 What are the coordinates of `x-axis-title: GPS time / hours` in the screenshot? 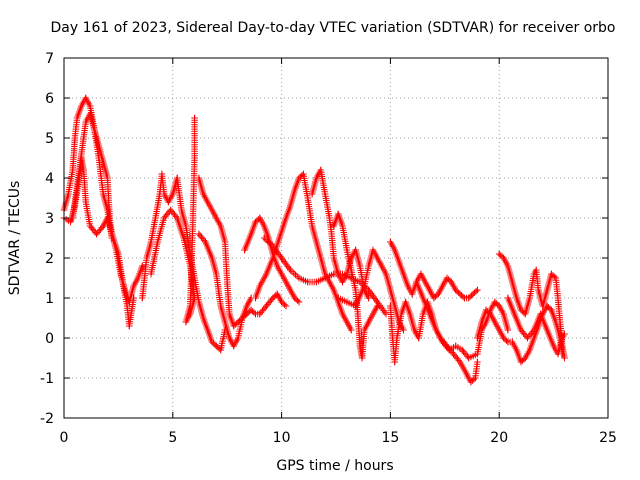 It's located at (334, 466).